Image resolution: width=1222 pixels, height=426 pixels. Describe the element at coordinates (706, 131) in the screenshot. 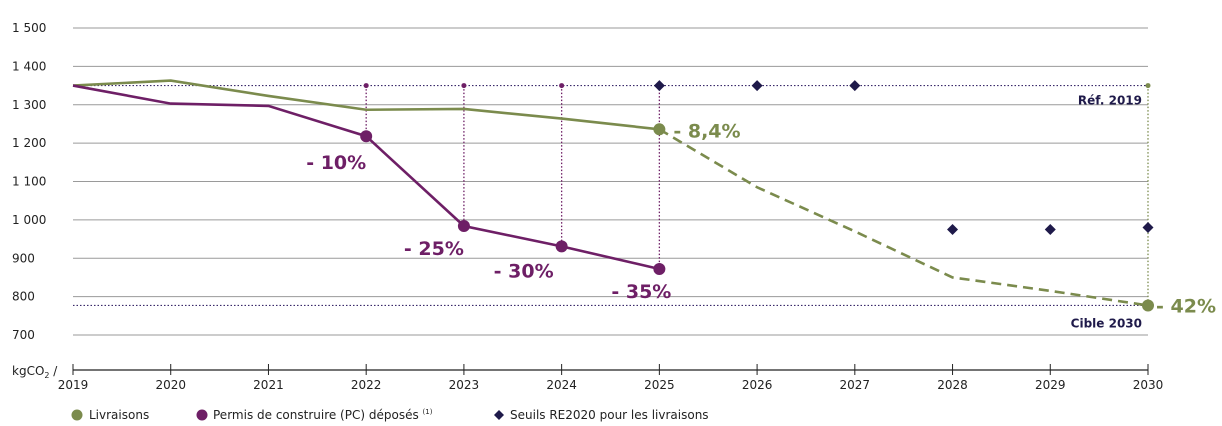

I see `livraisons-percent-label: - 8,4%` at that location.